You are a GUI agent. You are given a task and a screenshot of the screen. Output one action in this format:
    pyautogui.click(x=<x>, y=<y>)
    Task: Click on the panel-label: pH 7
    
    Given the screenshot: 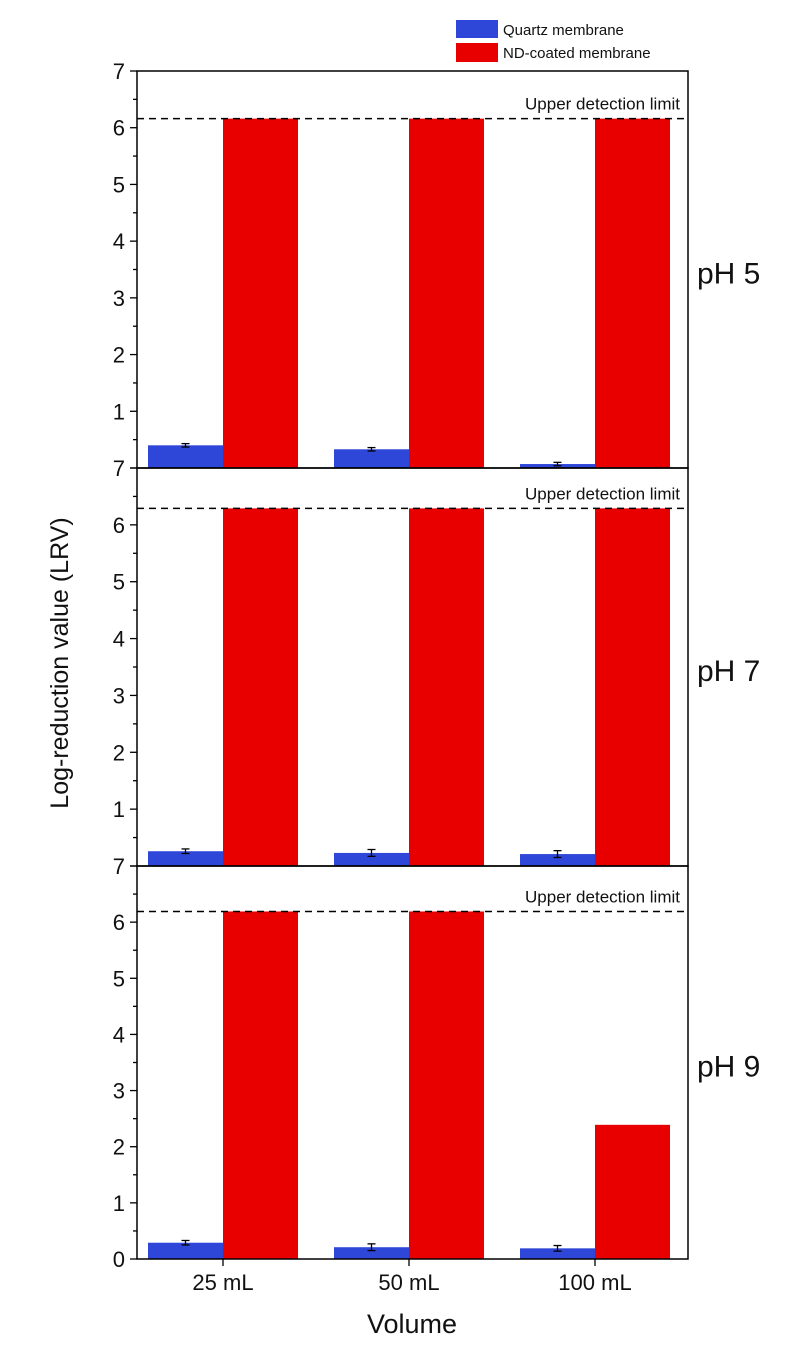 What is the action you would take?
    pyautogui.click(x=728, y=671)
    